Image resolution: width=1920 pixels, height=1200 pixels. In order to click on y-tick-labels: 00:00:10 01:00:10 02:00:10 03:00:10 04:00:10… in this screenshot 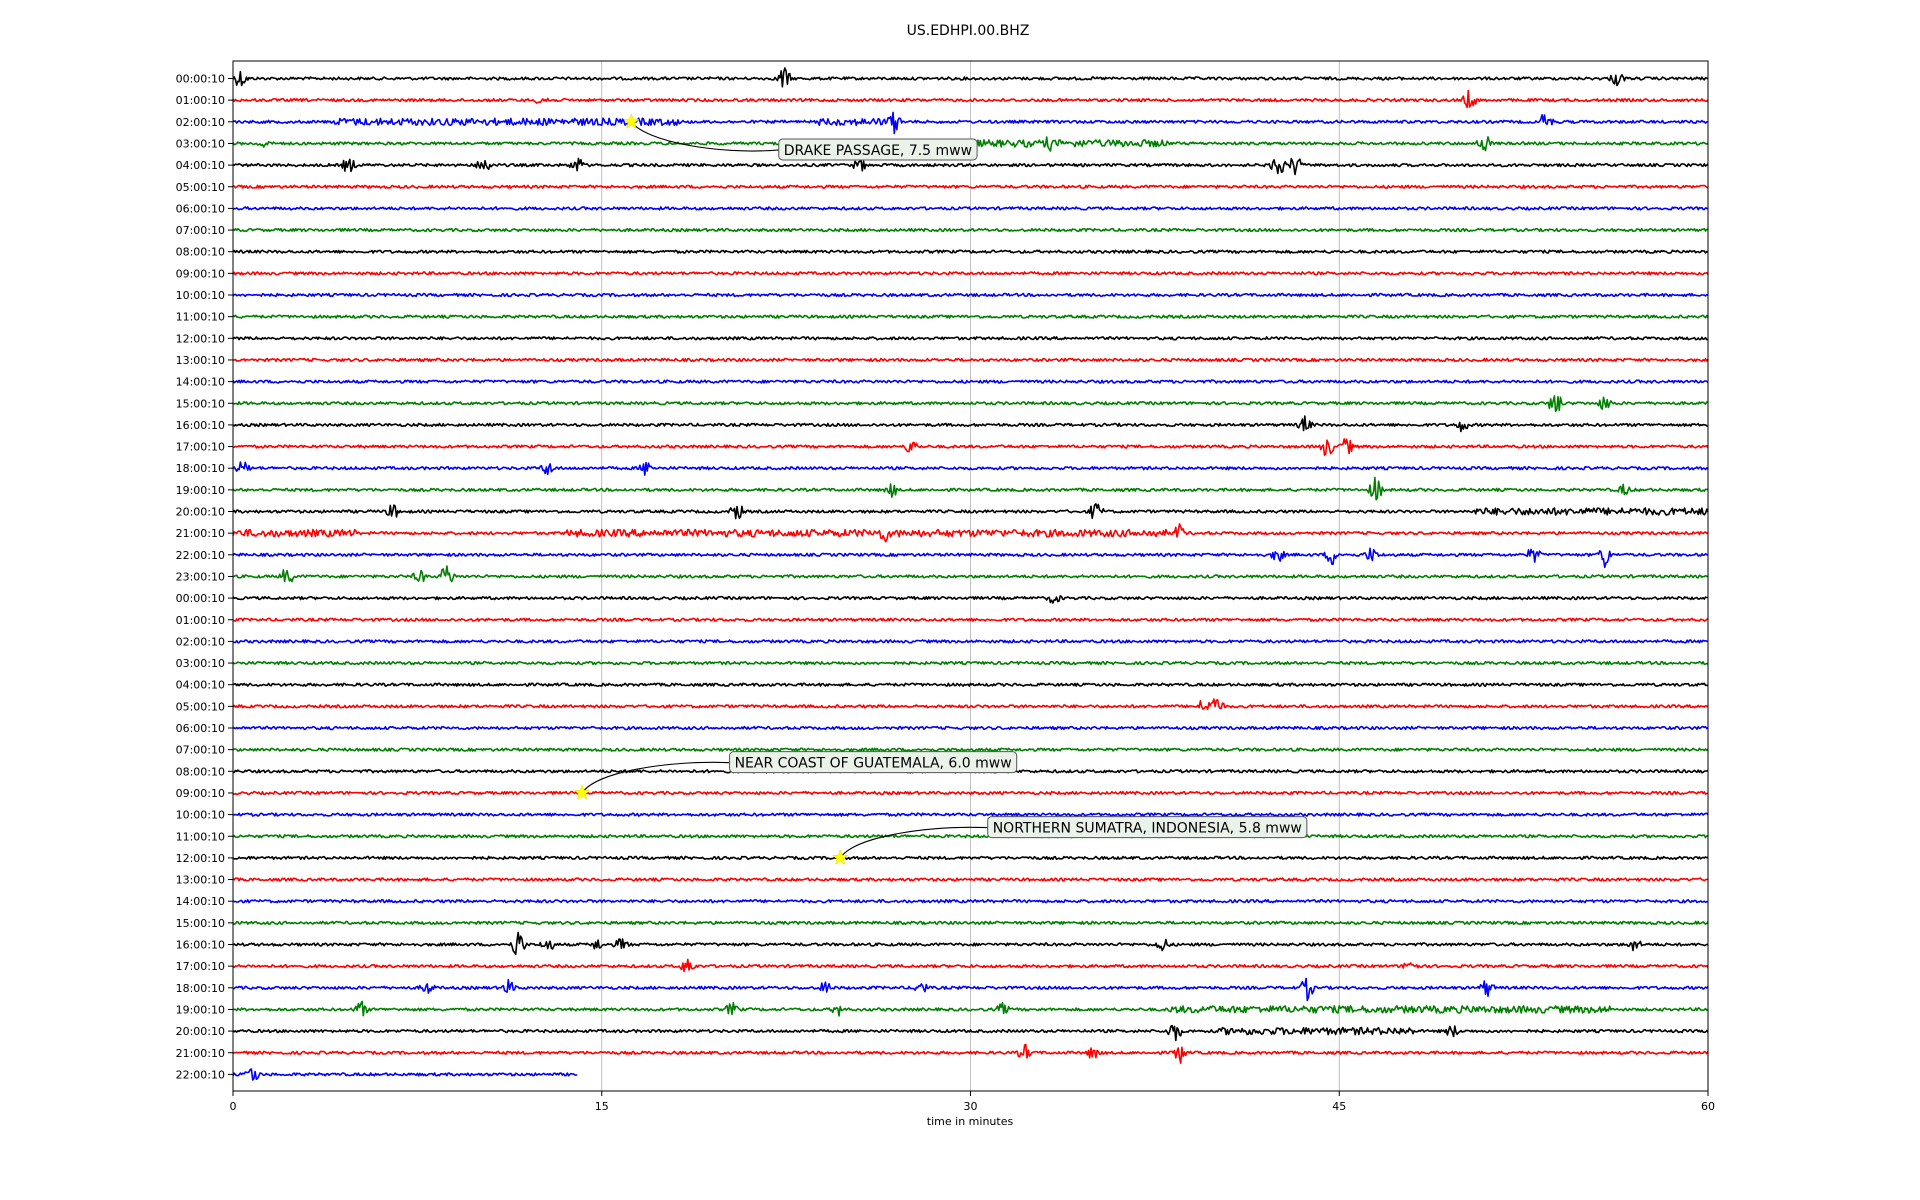, I will do `click(204, 577)`.